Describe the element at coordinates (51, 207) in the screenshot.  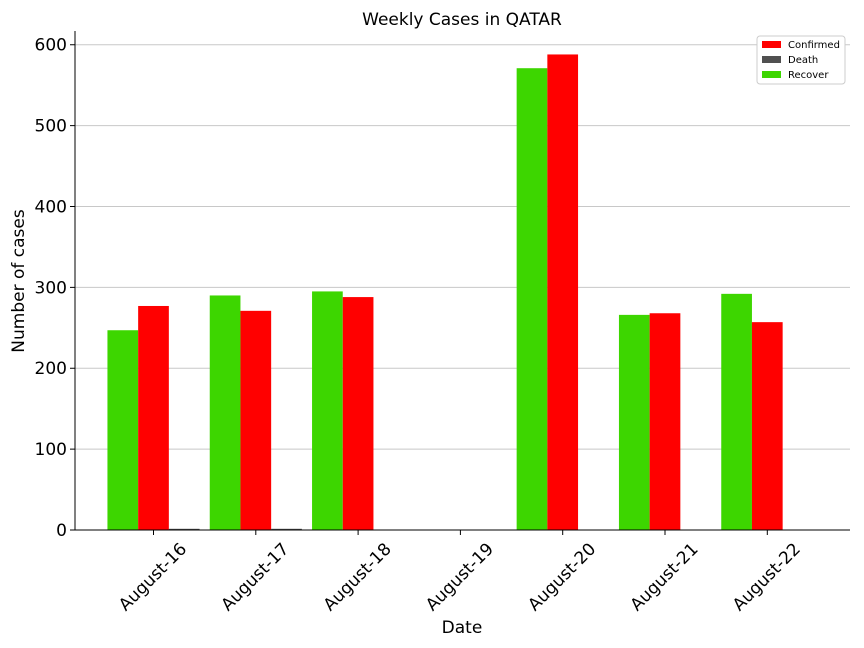
I see `y-tick-label: 400` at that location.